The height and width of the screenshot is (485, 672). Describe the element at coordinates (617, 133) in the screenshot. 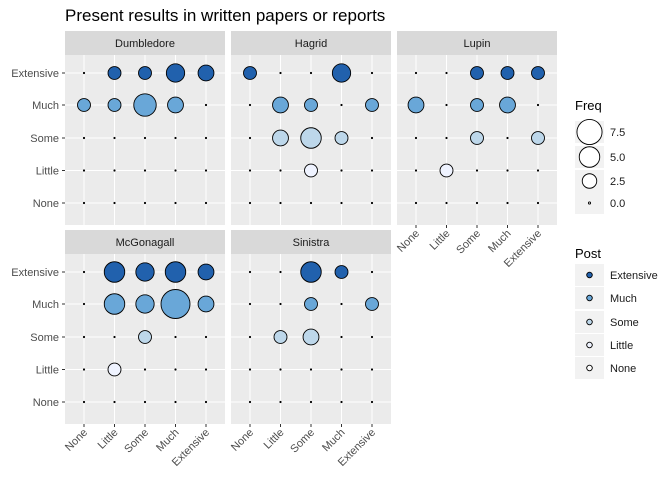

I see `legend-freq-label: 7.5` at that location.